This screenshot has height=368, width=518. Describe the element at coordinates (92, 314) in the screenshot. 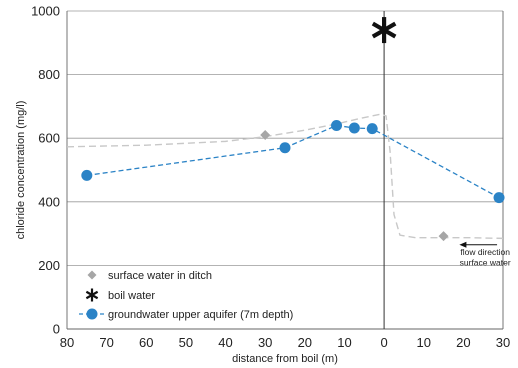

I see `legend-groundwater-symbol` at that location.